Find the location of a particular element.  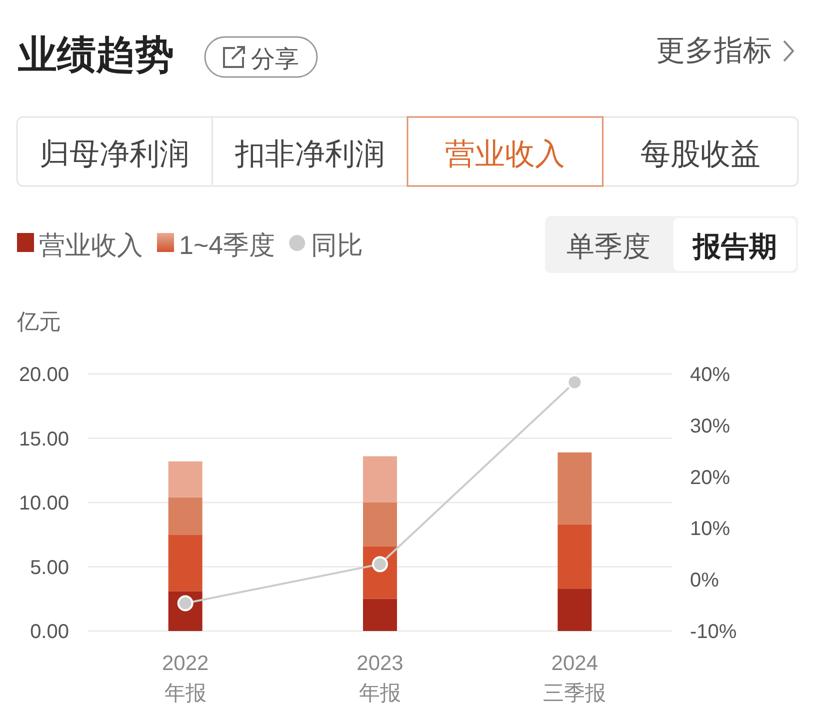

tab-label: 扣非净利润 is located at coordinates (309, 154).